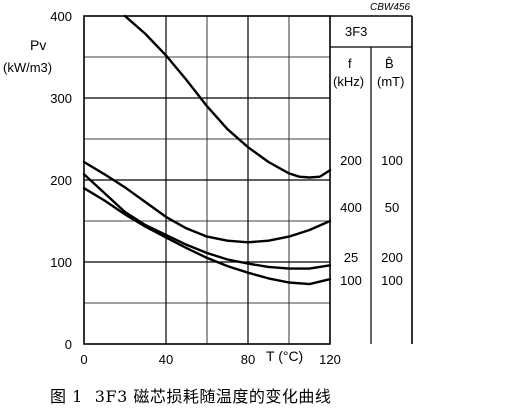 This screenshot has height=413, width=507. I want to click on x-tick-label: 120, so click(330, 359).